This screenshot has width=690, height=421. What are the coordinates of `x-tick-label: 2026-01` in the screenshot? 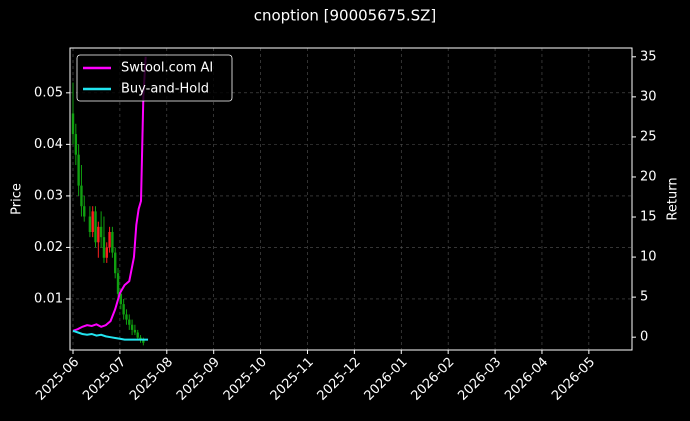 It's located at (386, 379).